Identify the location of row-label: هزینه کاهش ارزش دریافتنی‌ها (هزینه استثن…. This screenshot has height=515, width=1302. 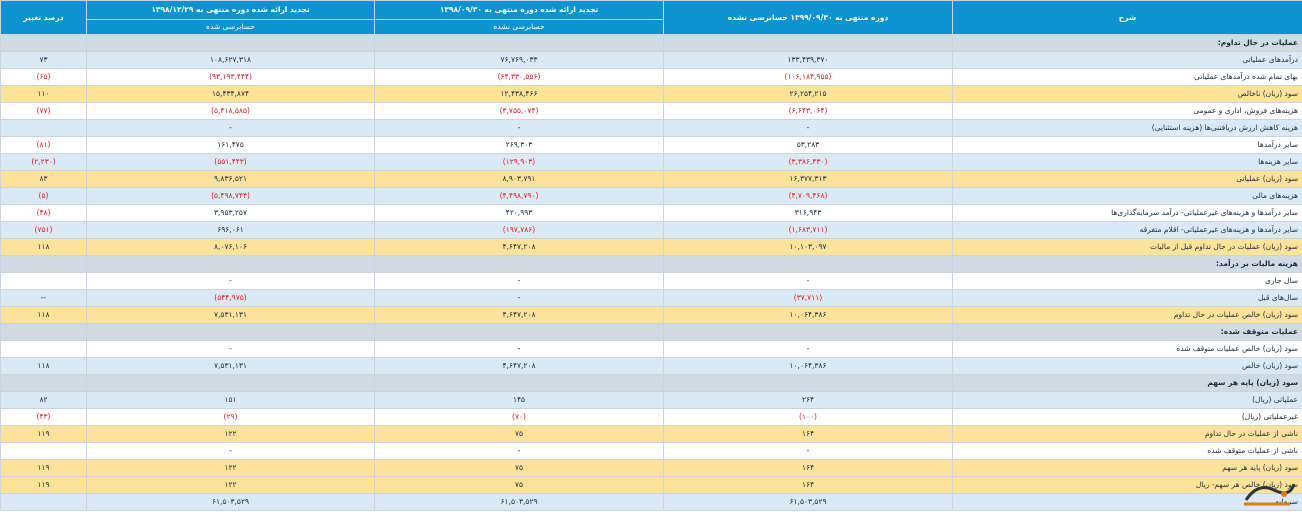
(1127, 128).